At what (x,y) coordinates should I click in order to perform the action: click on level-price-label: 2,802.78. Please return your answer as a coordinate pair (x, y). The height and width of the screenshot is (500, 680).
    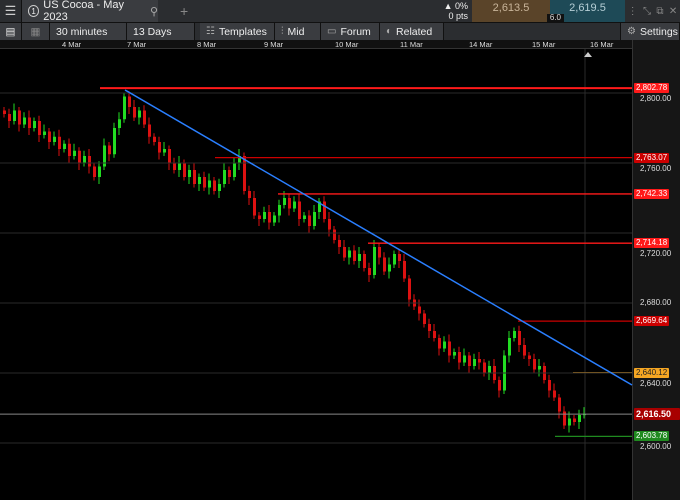
    Looking at the image, I should click on (652, 88).